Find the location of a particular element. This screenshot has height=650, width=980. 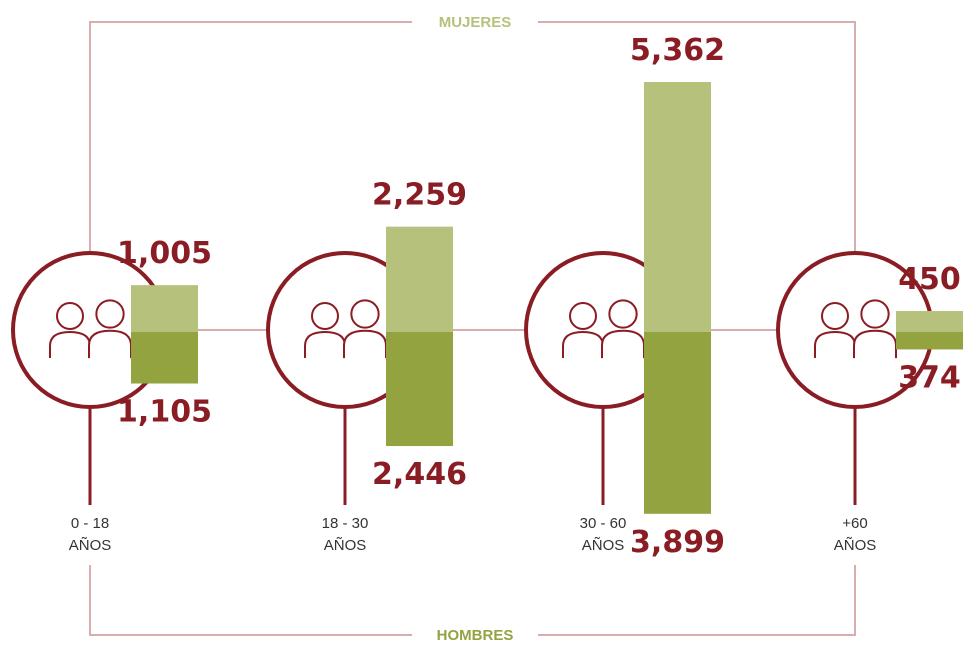

frame-bottom is located at coordinates (472, 600).